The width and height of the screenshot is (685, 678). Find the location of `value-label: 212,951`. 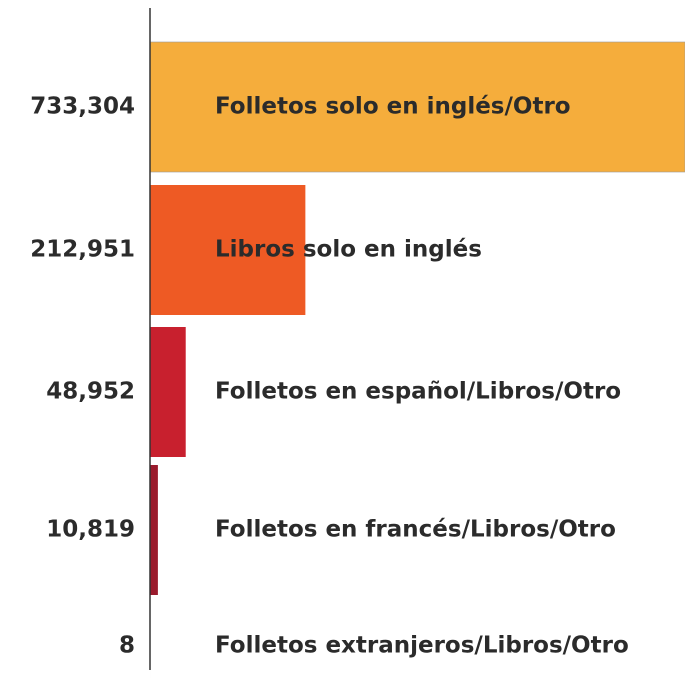

value-label: 212,951 is located at coordinates (82, 250).